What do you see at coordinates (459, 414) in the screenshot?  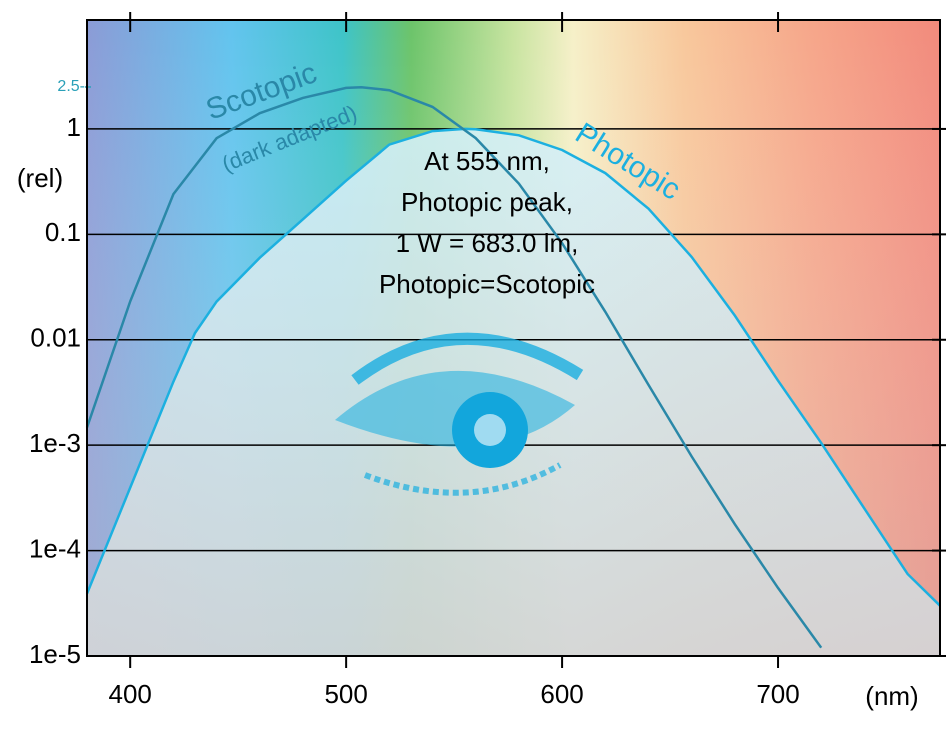 I see `eye-illustration` at bounding box center [459, 414].